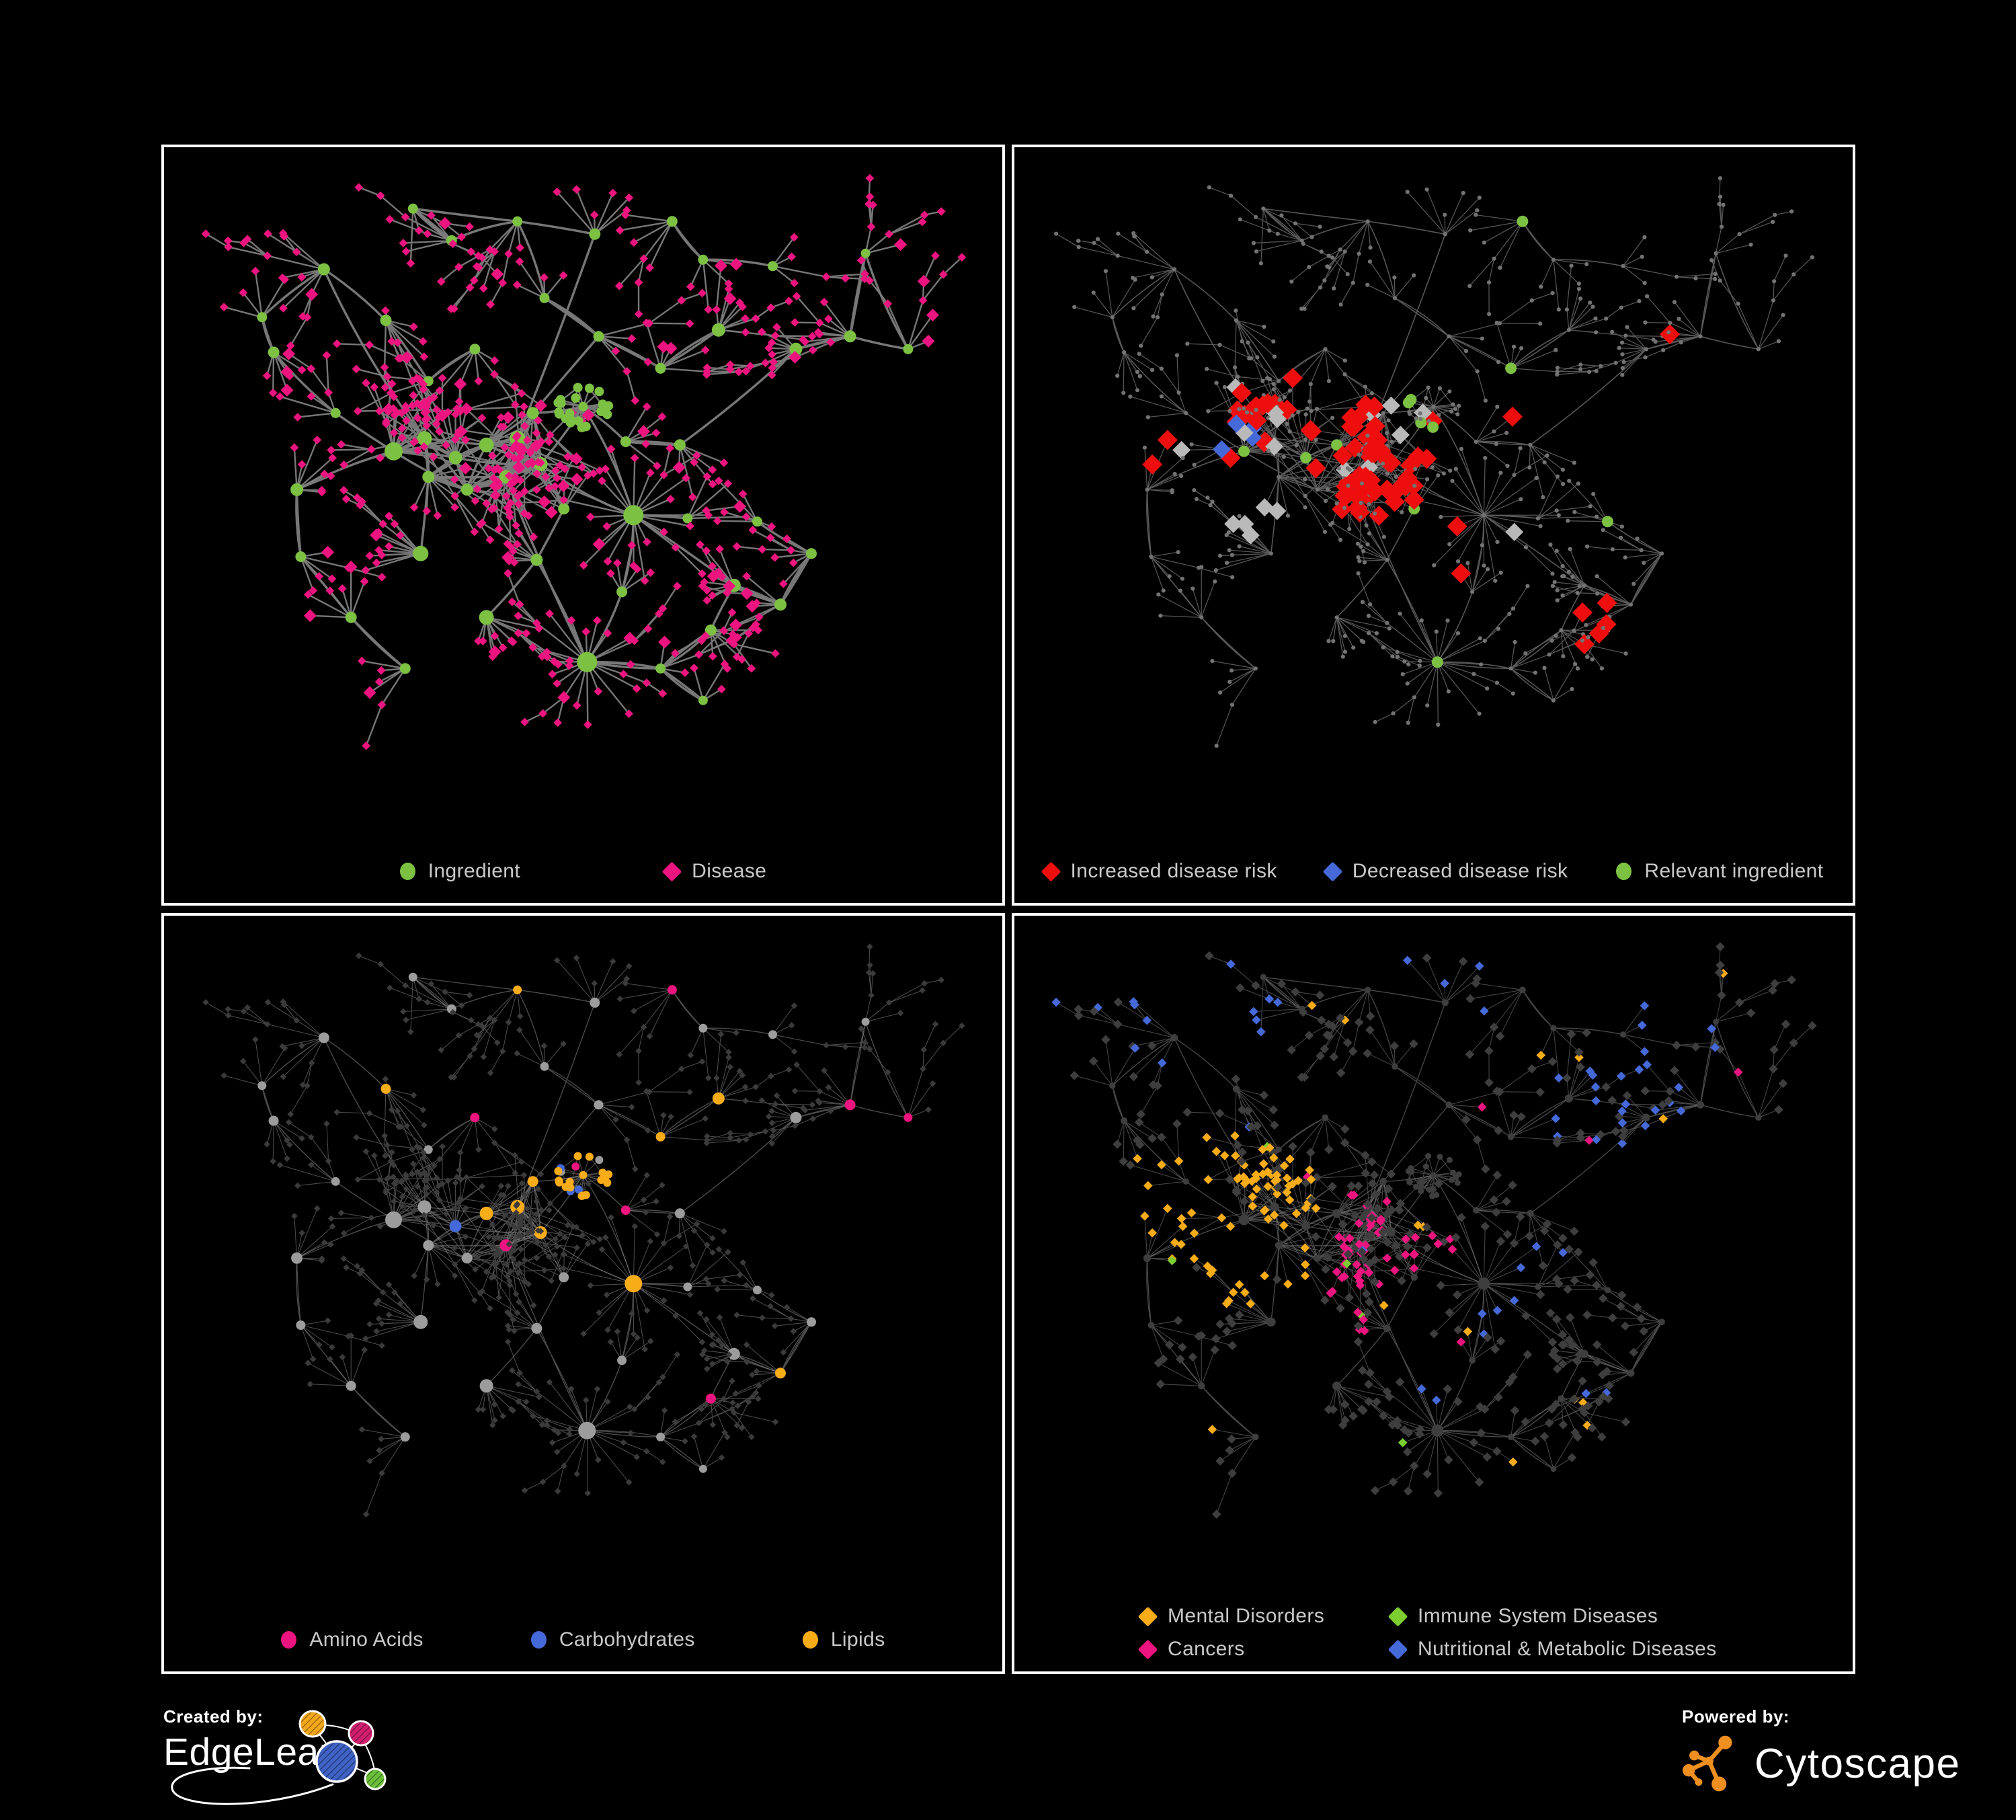 This screenshot has height=1820, width=2016. I want to click on legend-label: Cancers, so click(1206, 1649).